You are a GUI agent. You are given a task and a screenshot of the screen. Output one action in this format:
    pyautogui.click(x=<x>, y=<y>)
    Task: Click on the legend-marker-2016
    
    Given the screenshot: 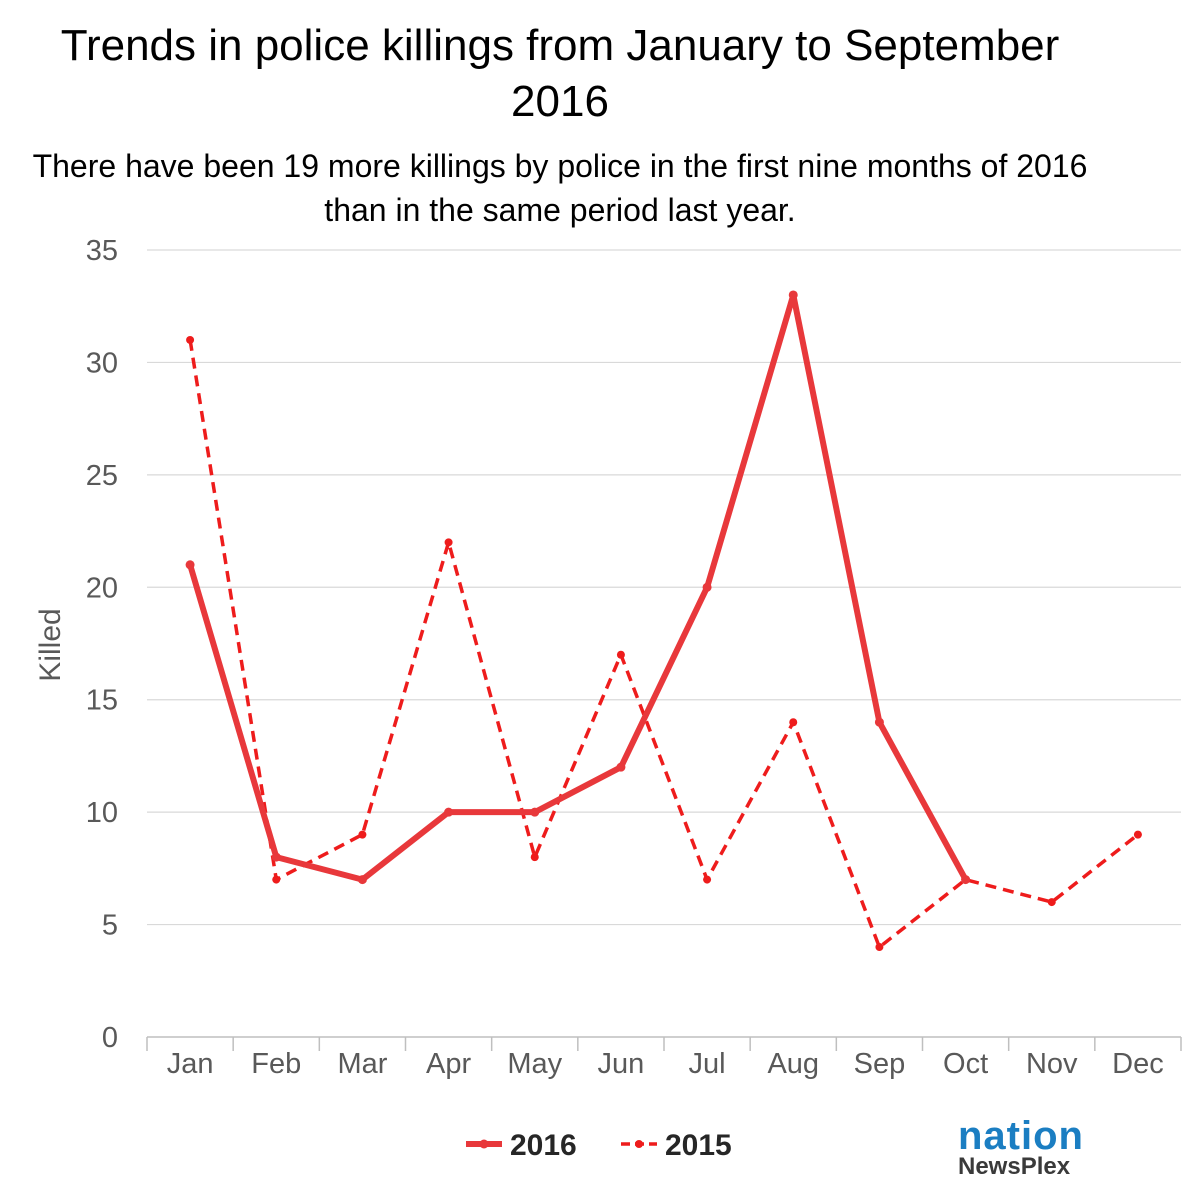 What is the action you would take?
    pyautogui.click(x=484, y=1144)
    